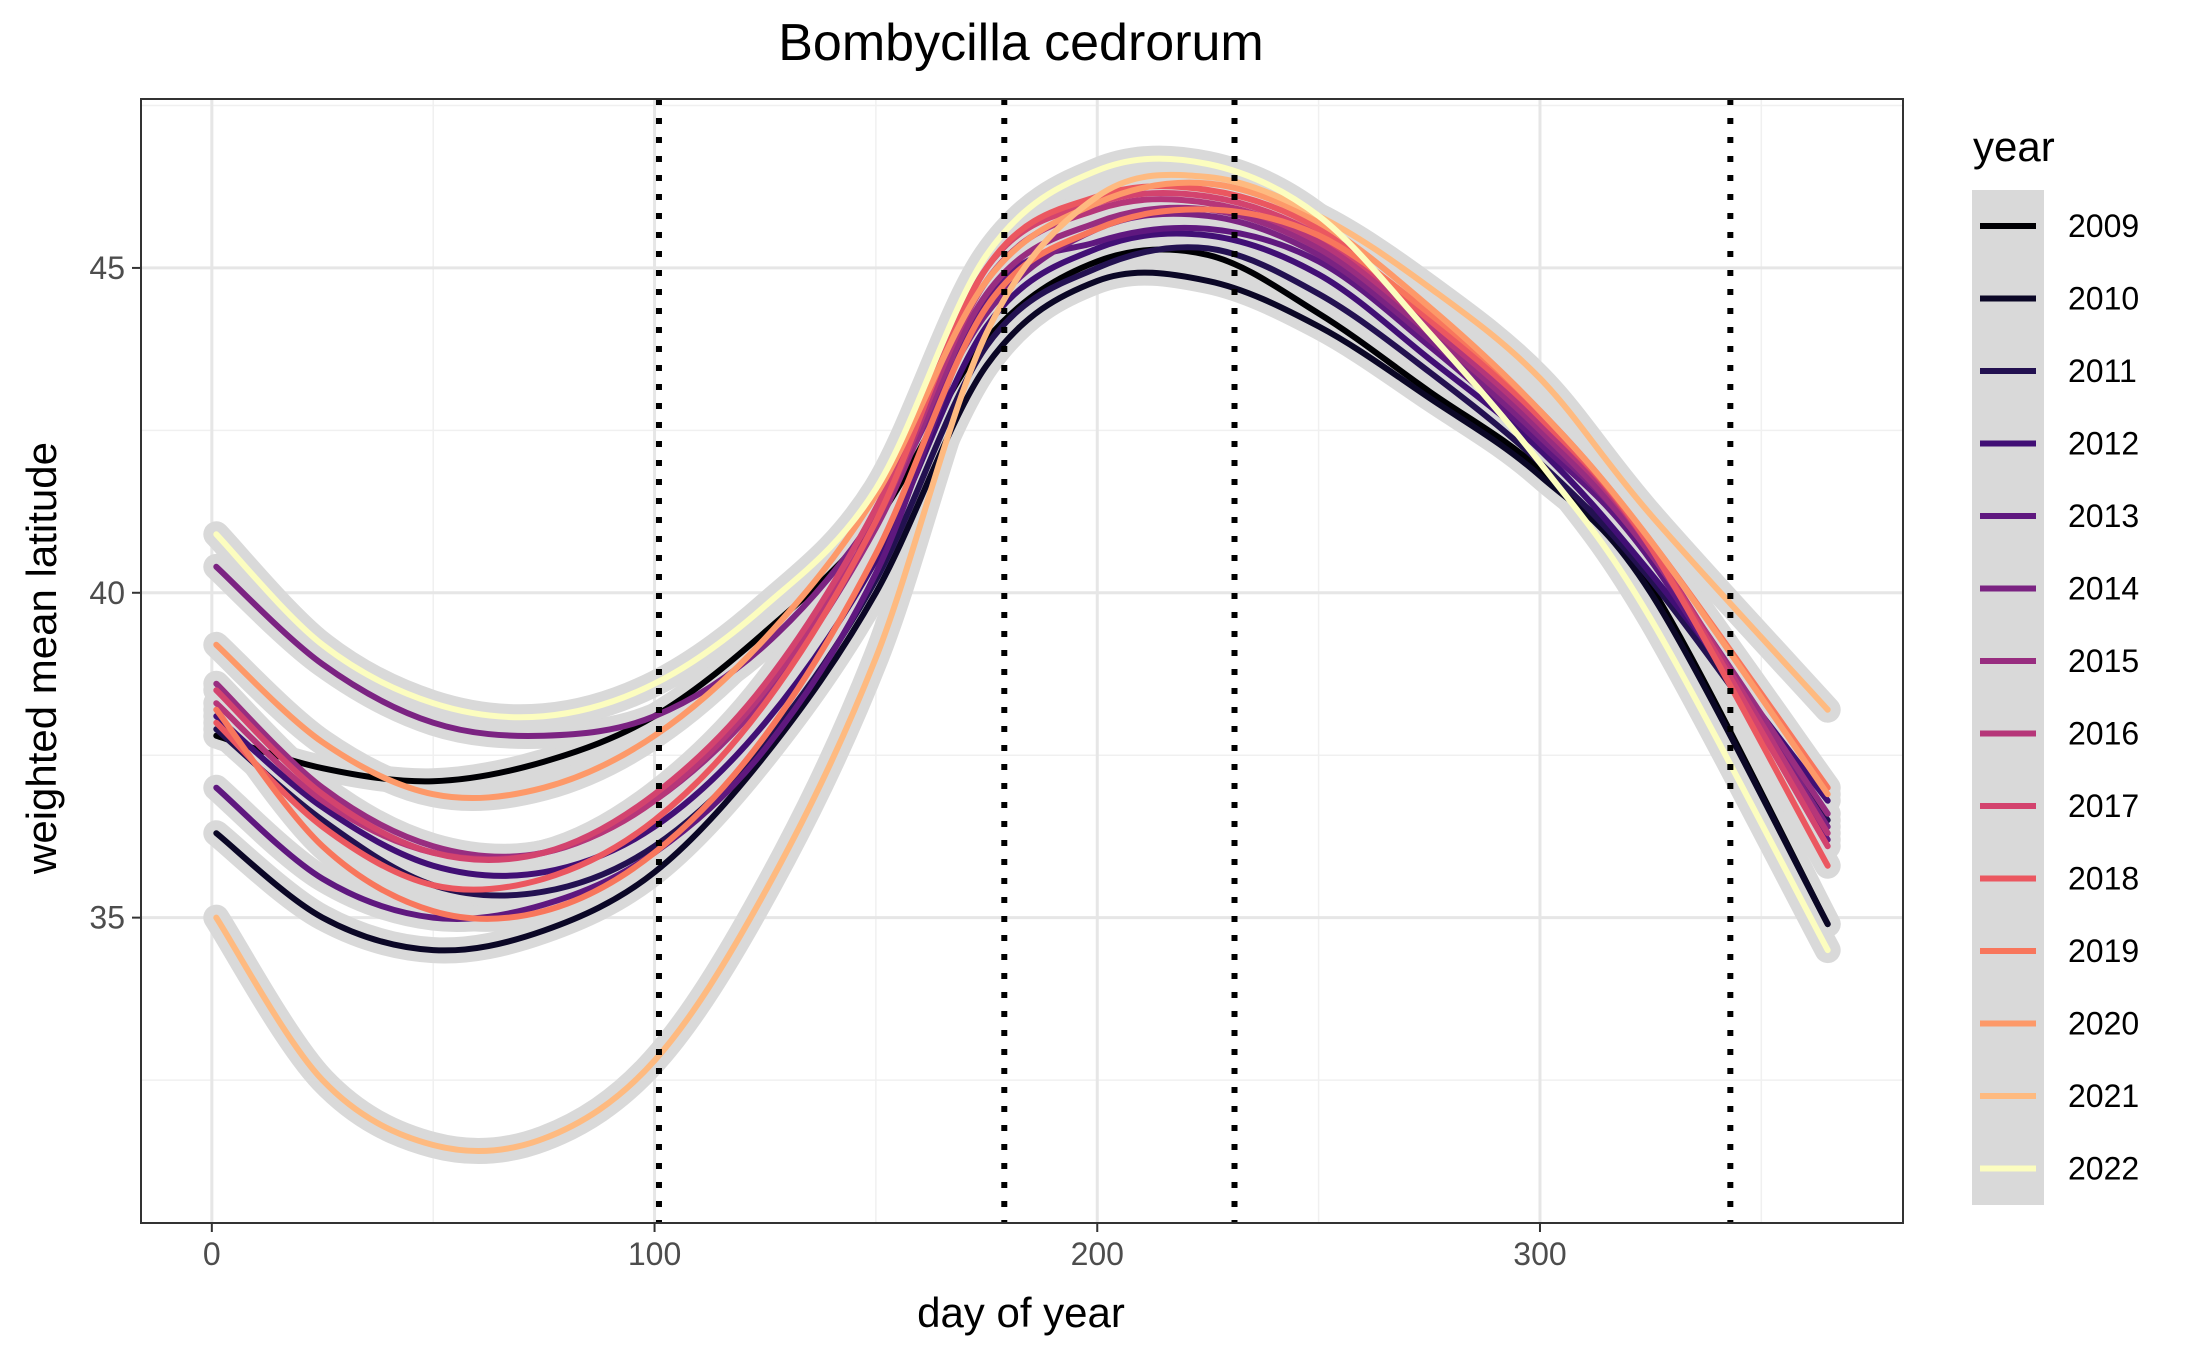 Image resolution: width=2187 pixels, height=1351 pixels. Describe the element at coordinates (2014, 146) in the screenshot. I see `legend-title: year` at that location.